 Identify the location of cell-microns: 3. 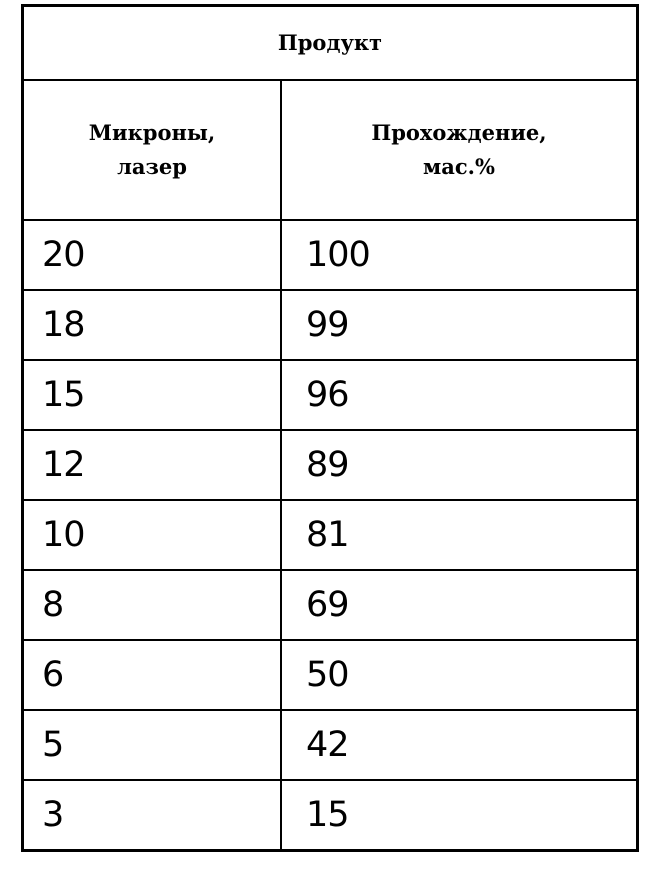
(152, 815).